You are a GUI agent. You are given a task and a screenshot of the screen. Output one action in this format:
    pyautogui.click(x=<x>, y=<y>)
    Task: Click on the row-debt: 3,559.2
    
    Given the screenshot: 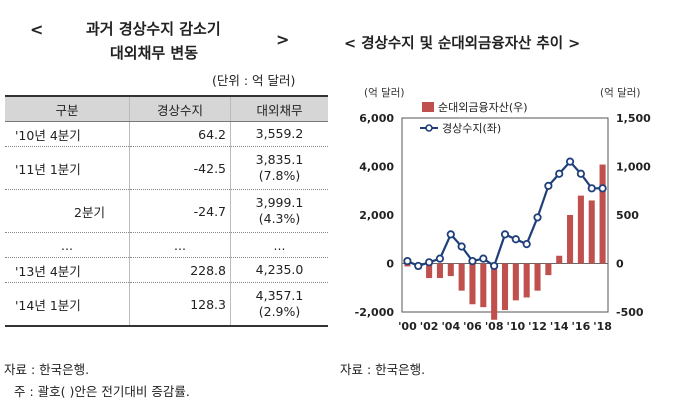 What is the action you would take?
    pyautogui.click(x=279, y=133)
    